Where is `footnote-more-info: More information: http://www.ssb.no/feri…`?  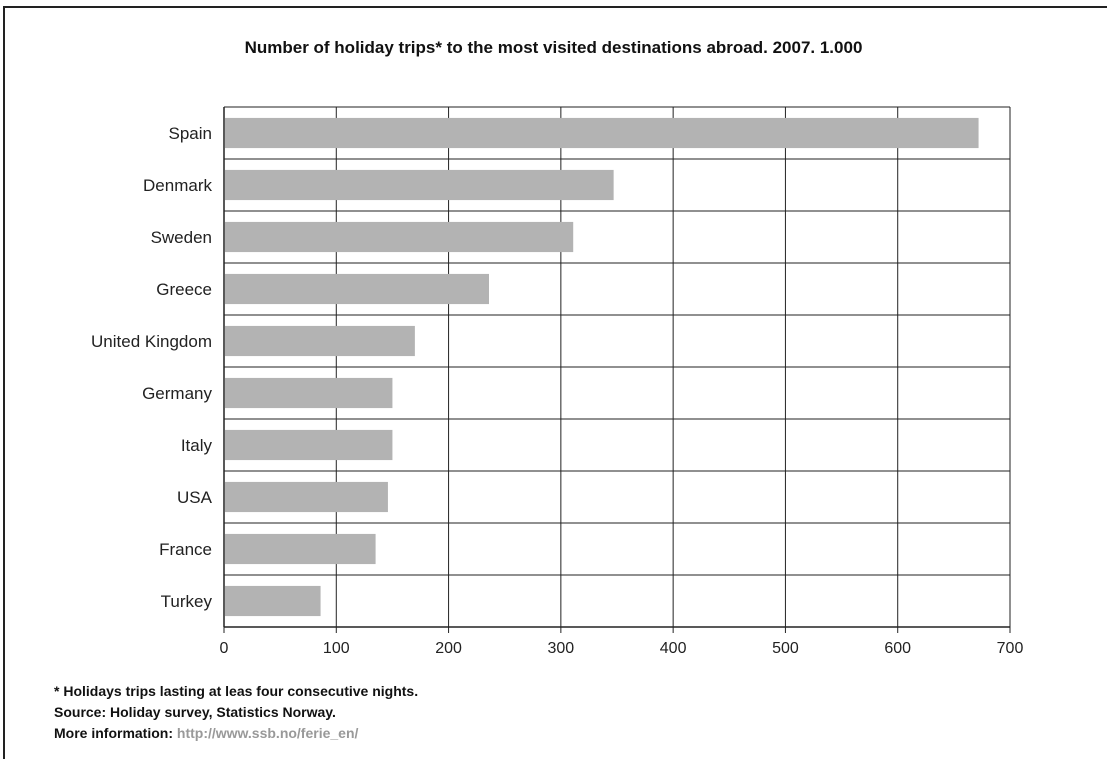 footnote-more-info: More information: http://www.ssb.no/feri… is located at coordinates (236, 733).